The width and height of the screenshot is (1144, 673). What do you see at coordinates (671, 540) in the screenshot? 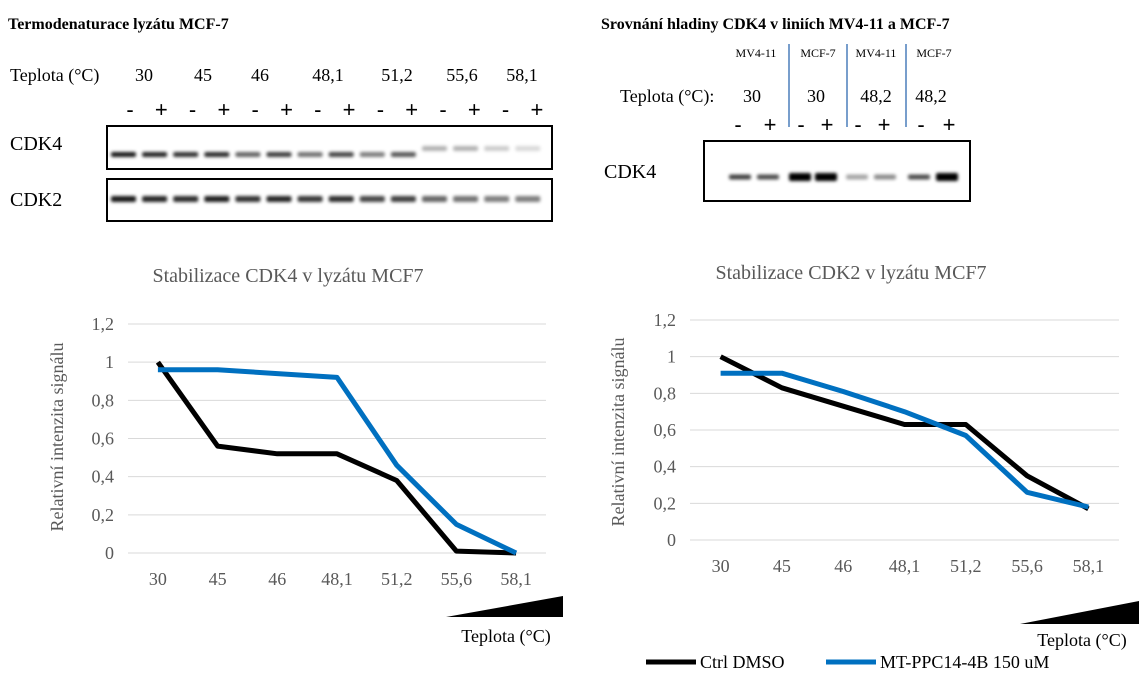
I see `y-tick-label: 0` at bounding box center [671, 540].